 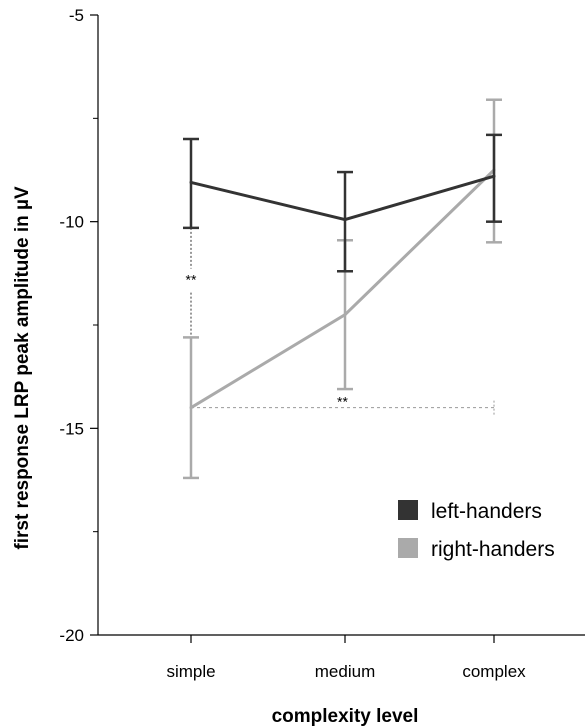 I want to click on x-tick-label: complex, so click(x=494, y=671).